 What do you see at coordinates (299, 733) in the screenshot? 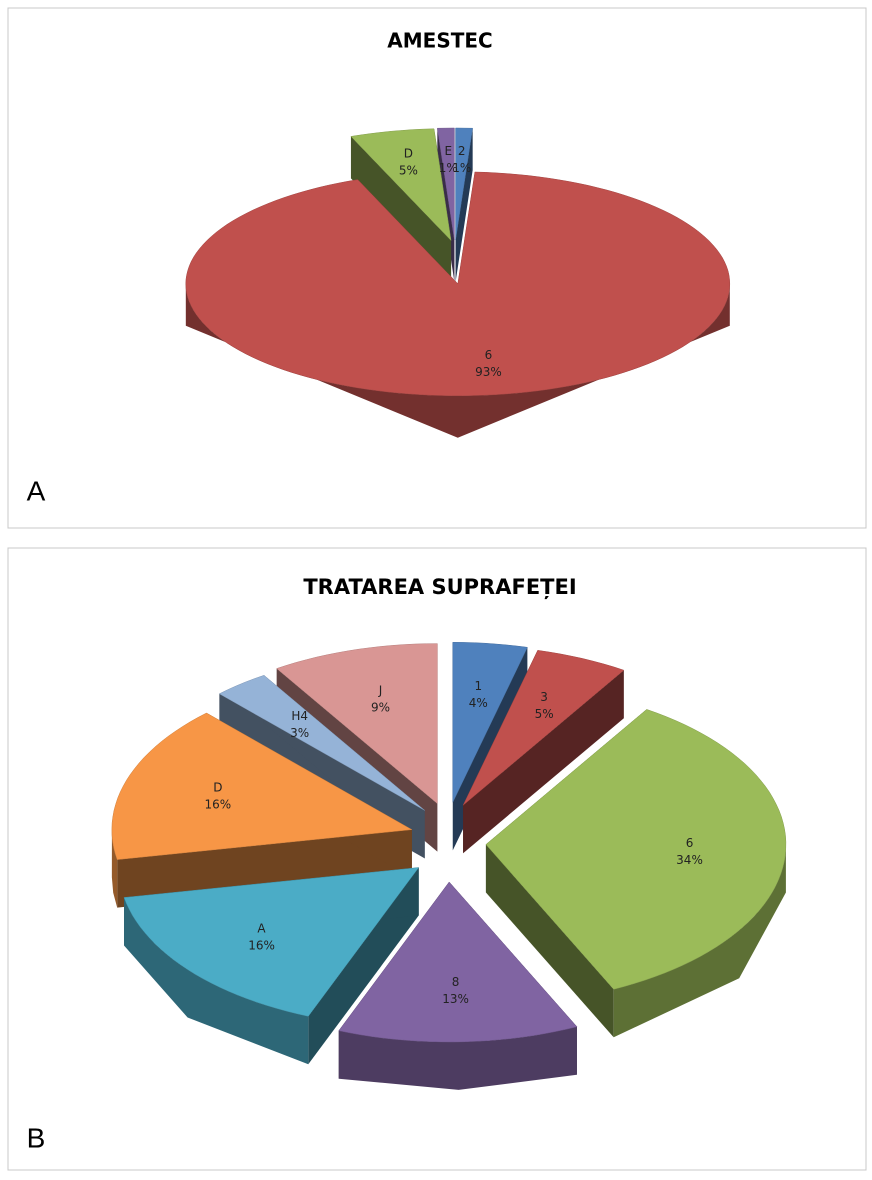
I see `data-label: 3%` at bounding box center [299, 733].